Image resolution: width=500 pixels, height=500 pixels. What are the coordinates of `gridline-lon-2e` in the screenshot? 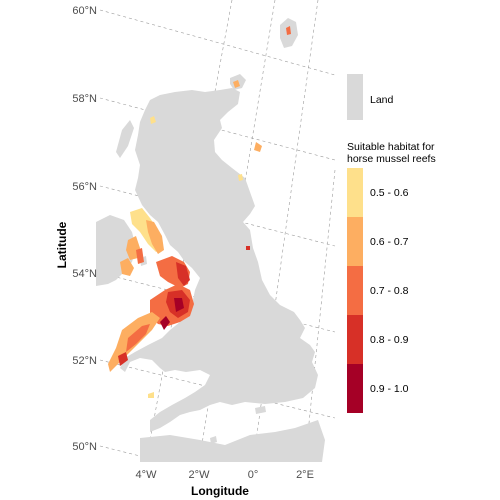 It's located at (320, 316).